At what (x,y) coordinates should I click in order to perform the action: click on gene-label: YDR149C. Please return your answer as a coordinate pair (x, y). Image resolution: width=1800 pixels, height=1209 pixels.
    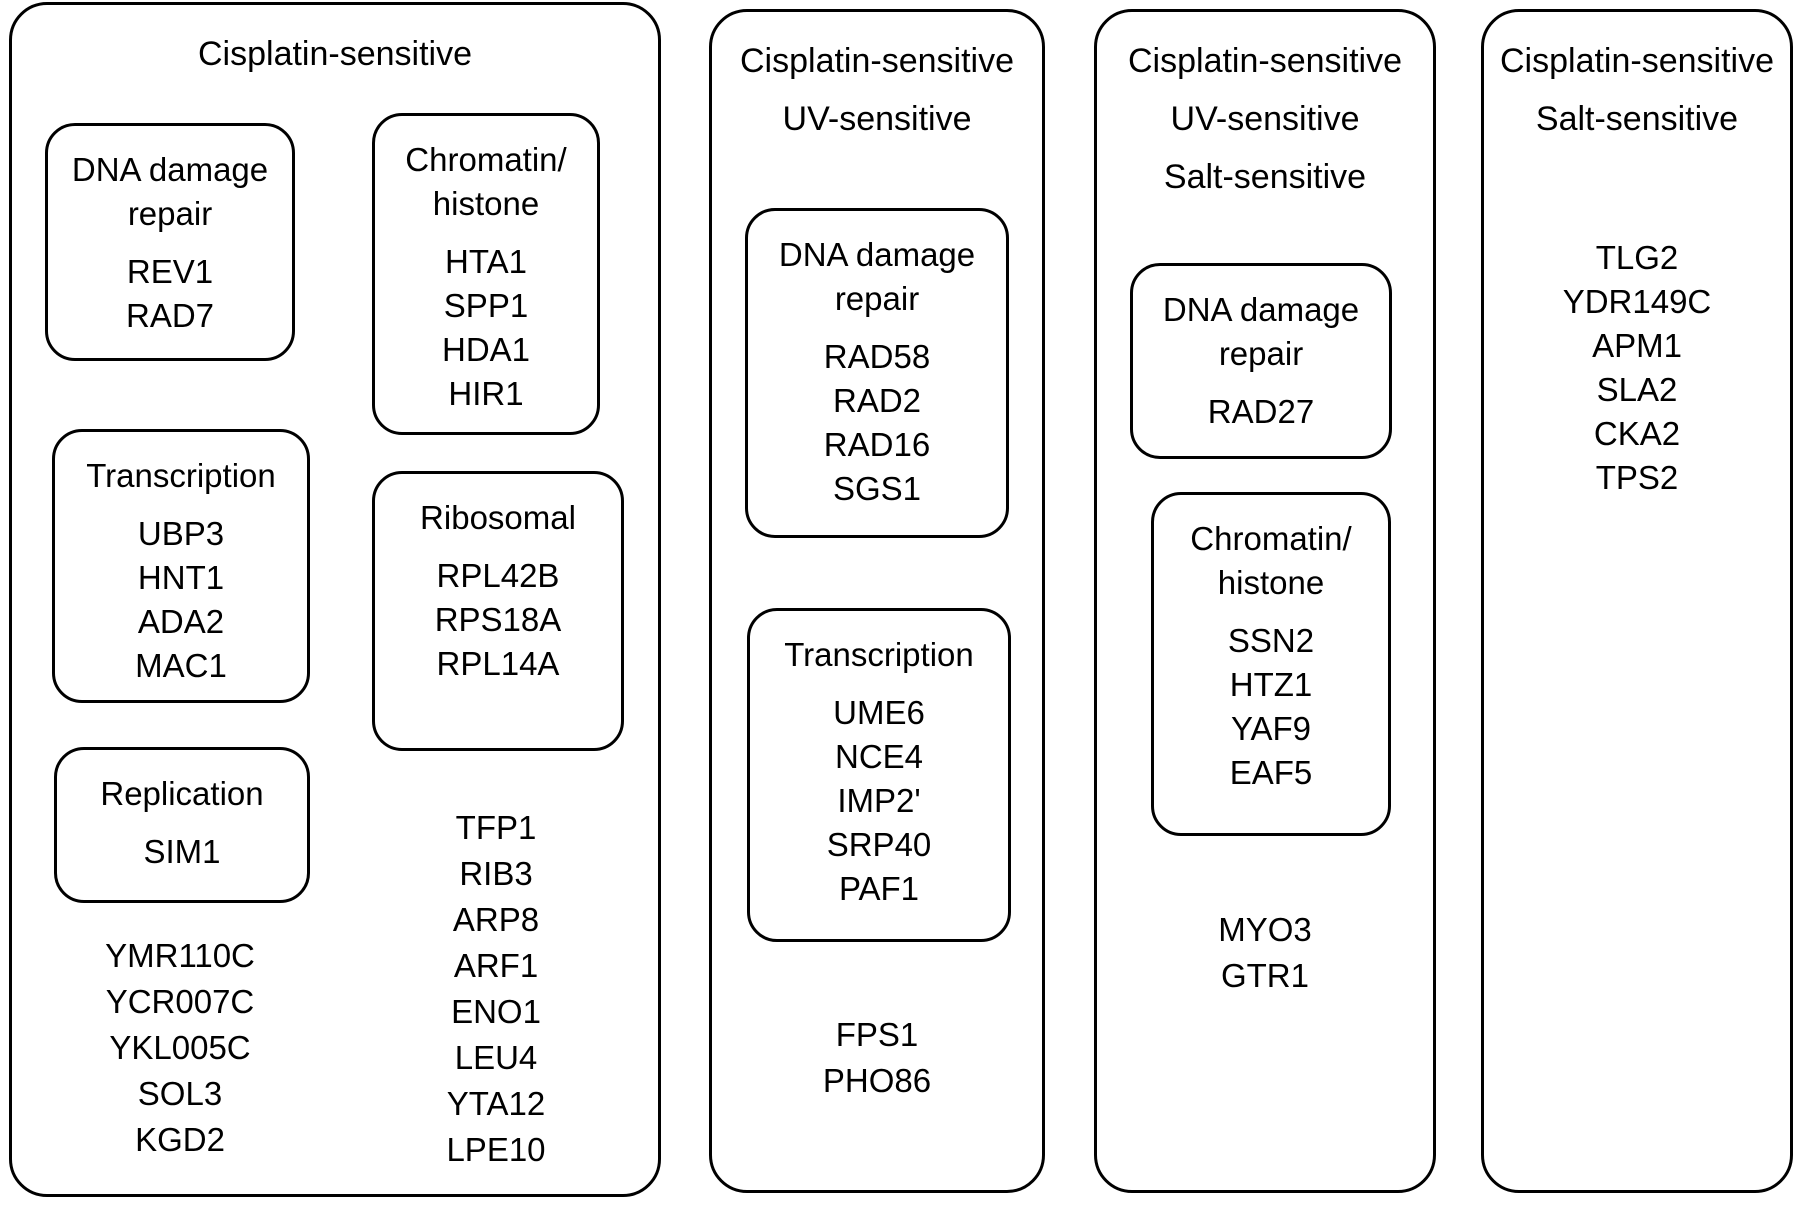
    Looking at the image, I should click on (1637, 301).